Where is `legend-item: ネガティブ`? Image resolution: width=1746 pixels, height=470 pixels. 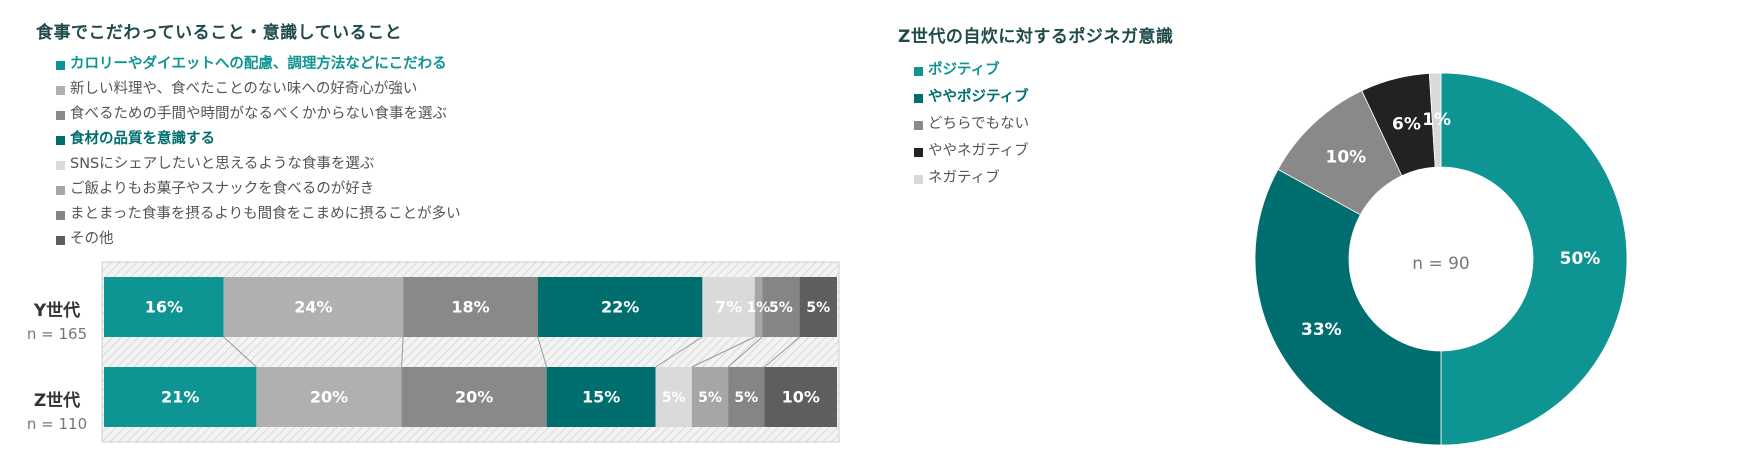 legend-item: ネガティブ is located at coordinates (971, 178).